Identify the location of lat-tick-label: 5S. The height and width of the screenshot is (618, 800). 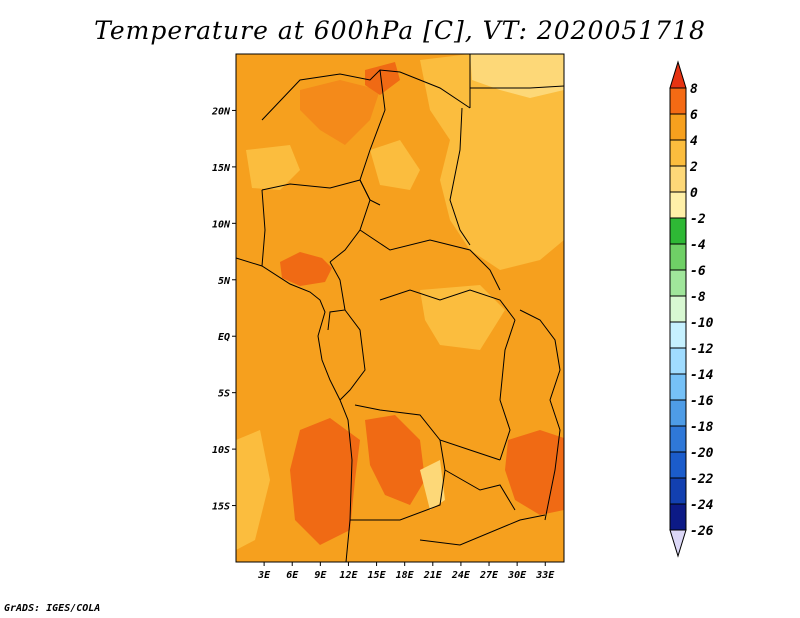
(224, 394).